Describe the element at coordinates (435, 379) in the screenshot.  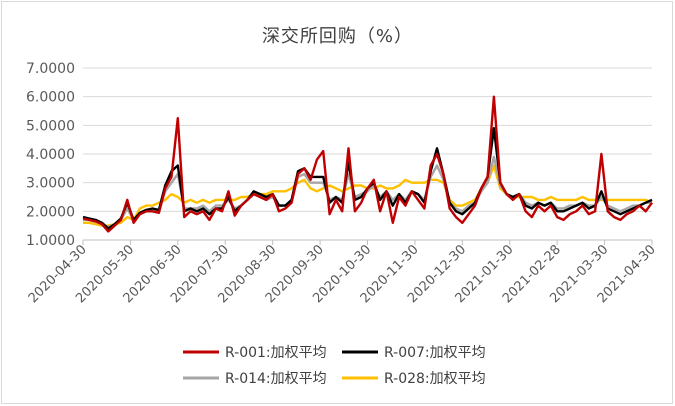
I see `legend-label: R-028:加权平均` at that location.